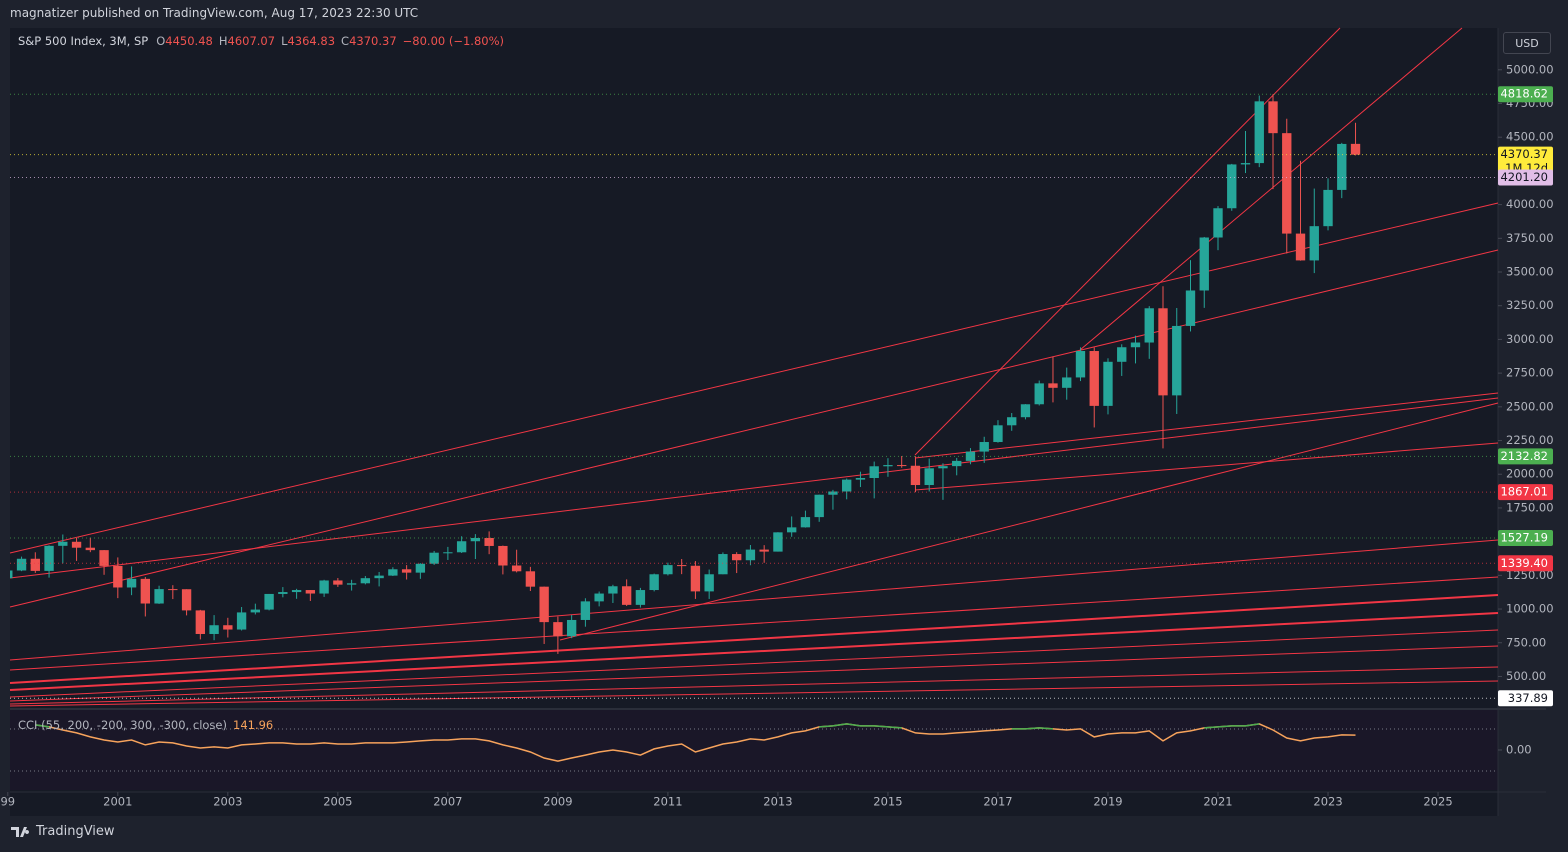 This screenshot has height=852, width=1568. Describe the element at coordinates (1530, 507) in the screenshot. I see `y-tick-label: 1750.00` at that location.